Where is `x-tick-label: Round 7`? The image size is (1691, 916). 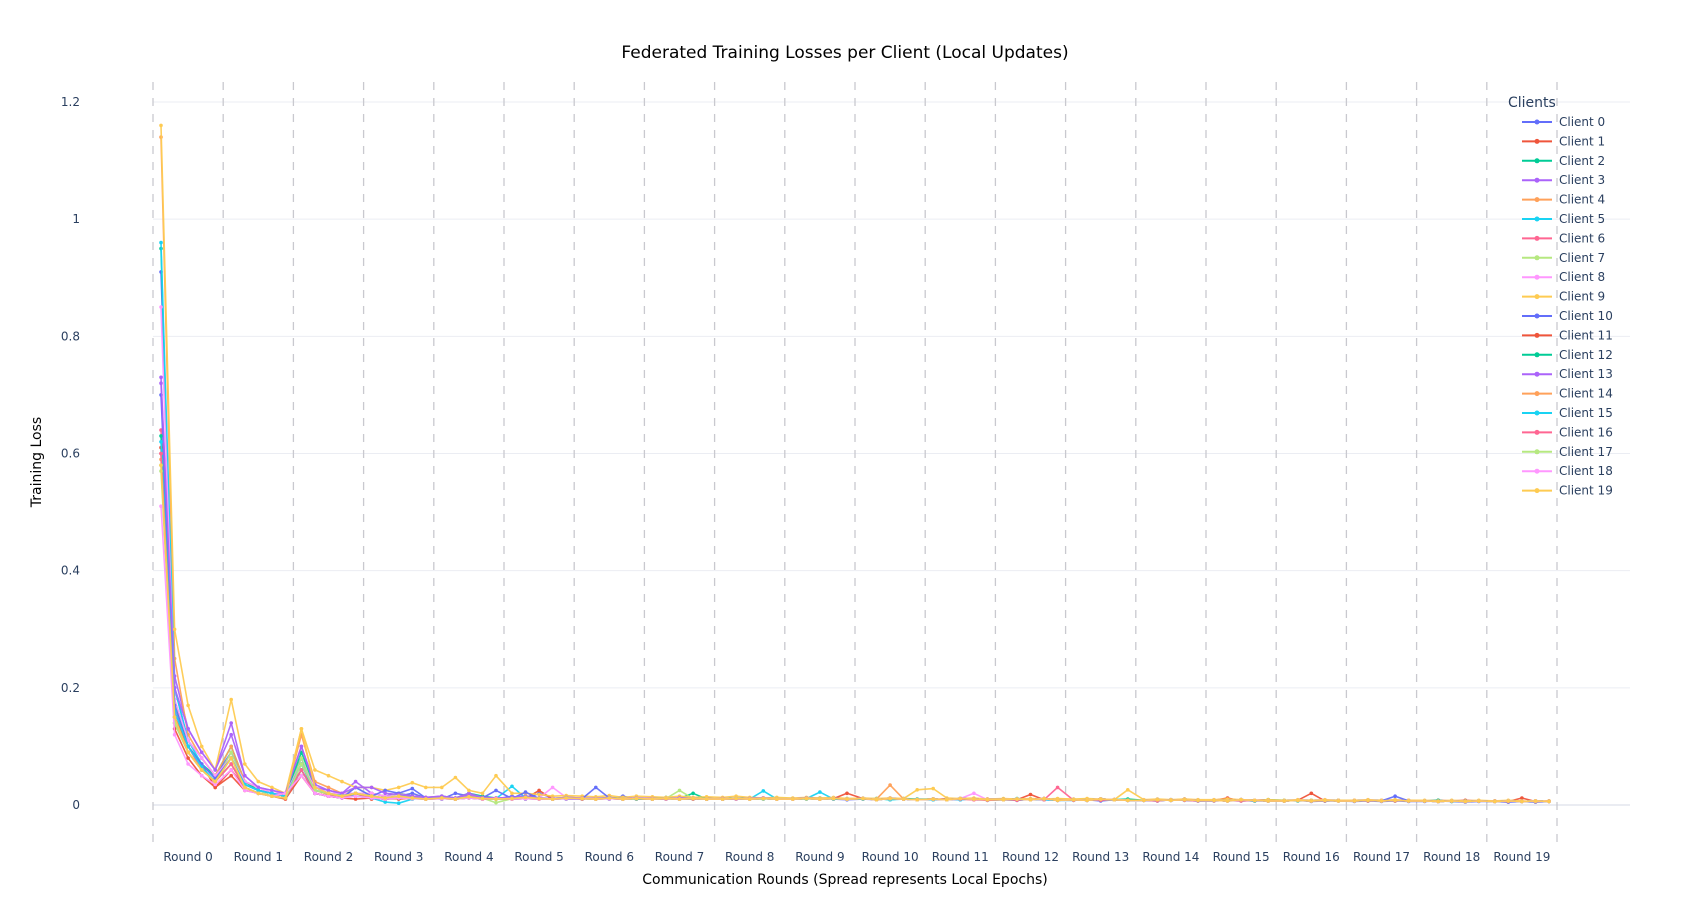
x-tick-label: Round 7 is located at coordinates (679, 857).